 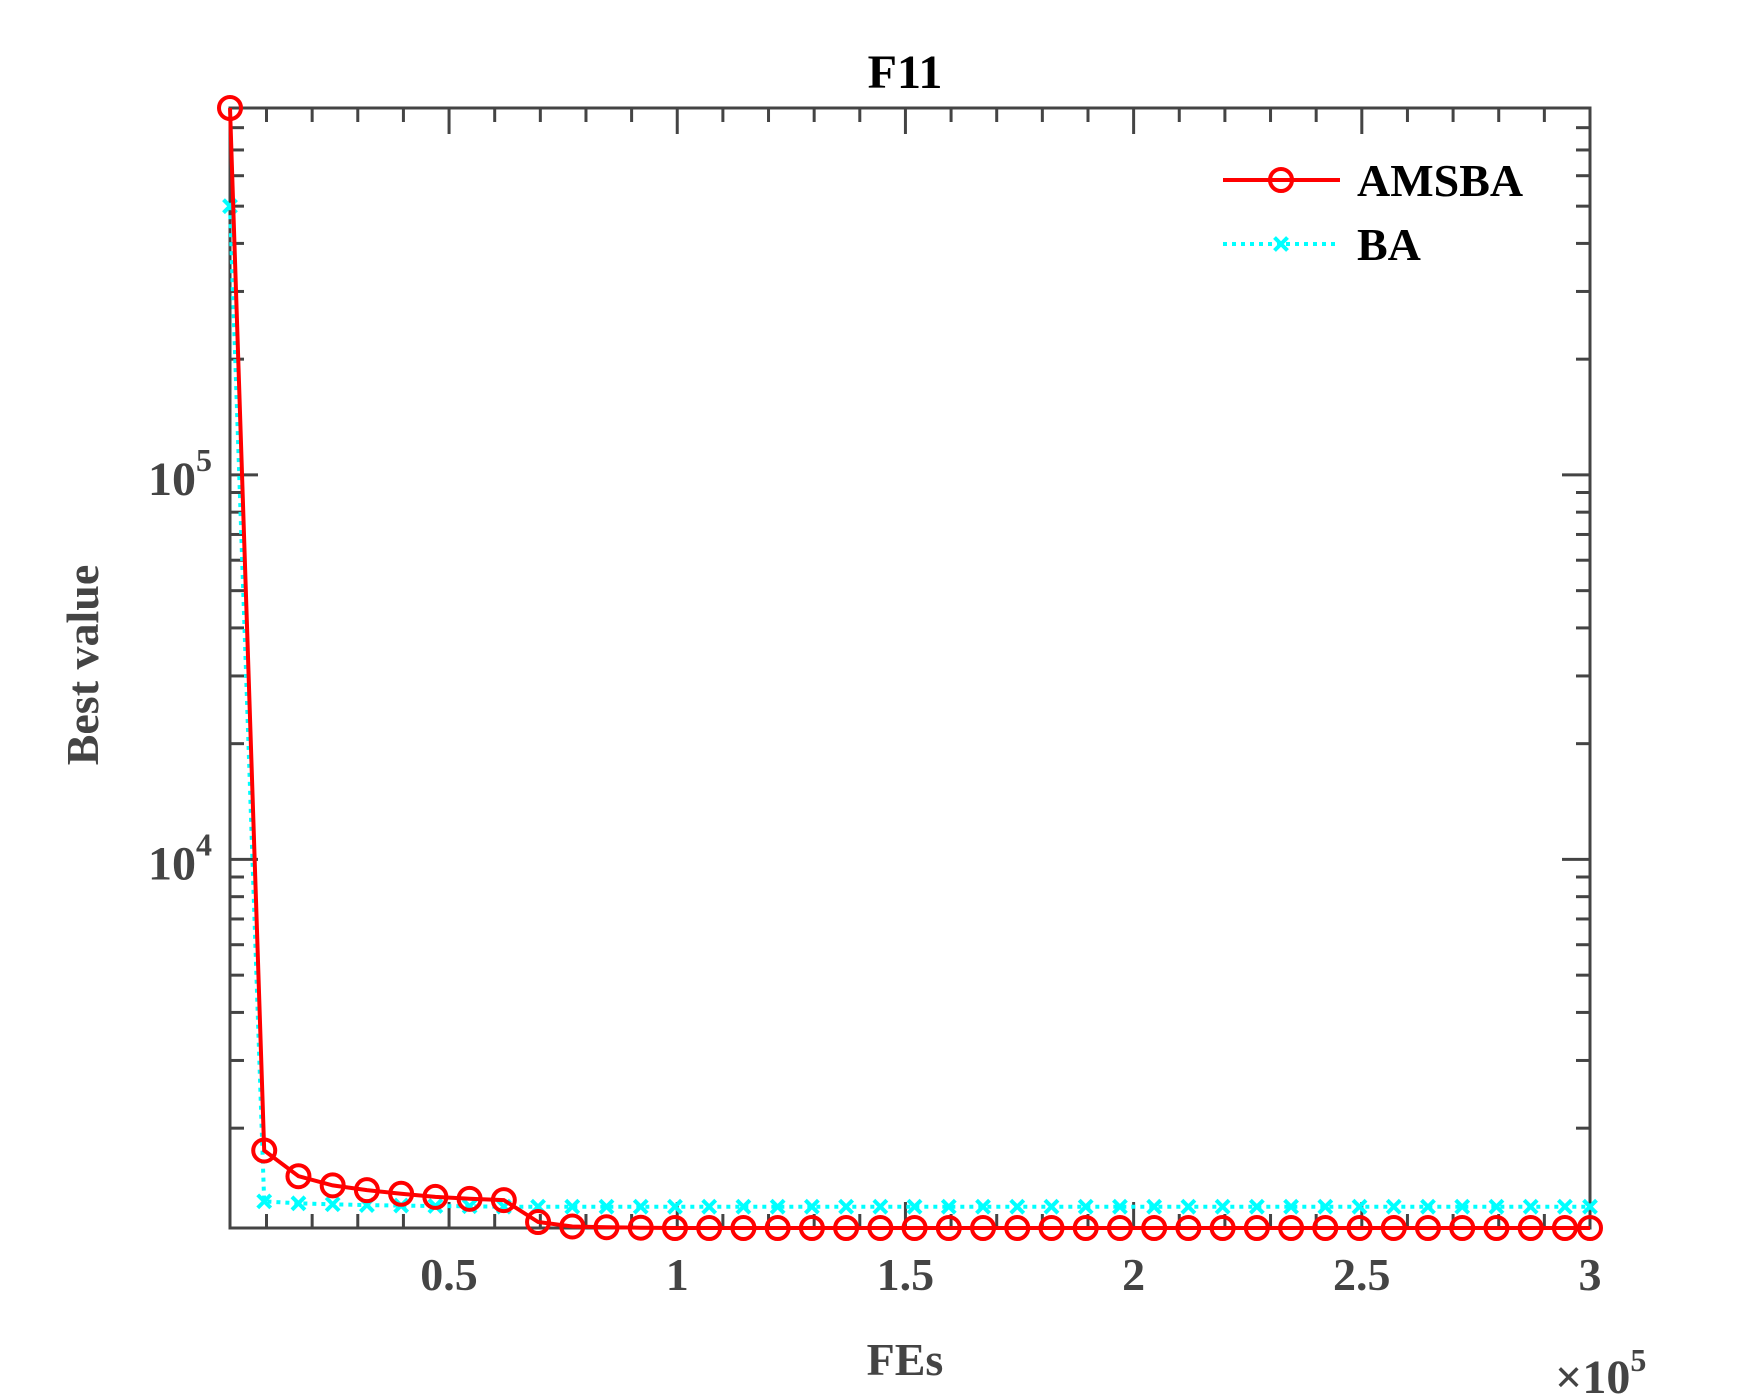 I want to click on x-axis-label: FEs, so click(x=905, y=1359).